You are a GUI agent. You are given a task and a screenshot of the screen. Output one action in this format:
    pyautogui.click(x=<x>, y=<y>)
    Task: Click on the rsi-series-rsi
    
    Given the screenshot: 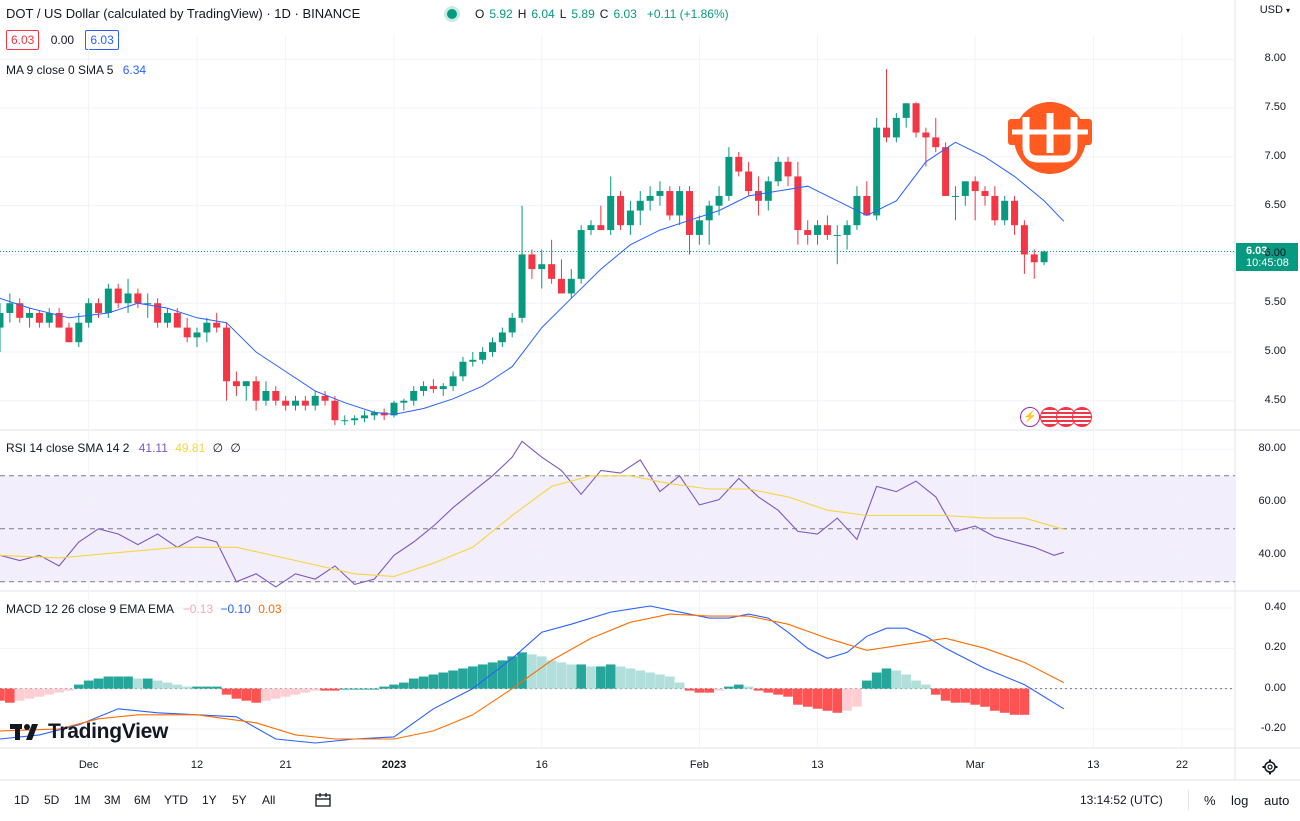 What is the action you would take?
    pyautogui.click(x=532, y=514)
    